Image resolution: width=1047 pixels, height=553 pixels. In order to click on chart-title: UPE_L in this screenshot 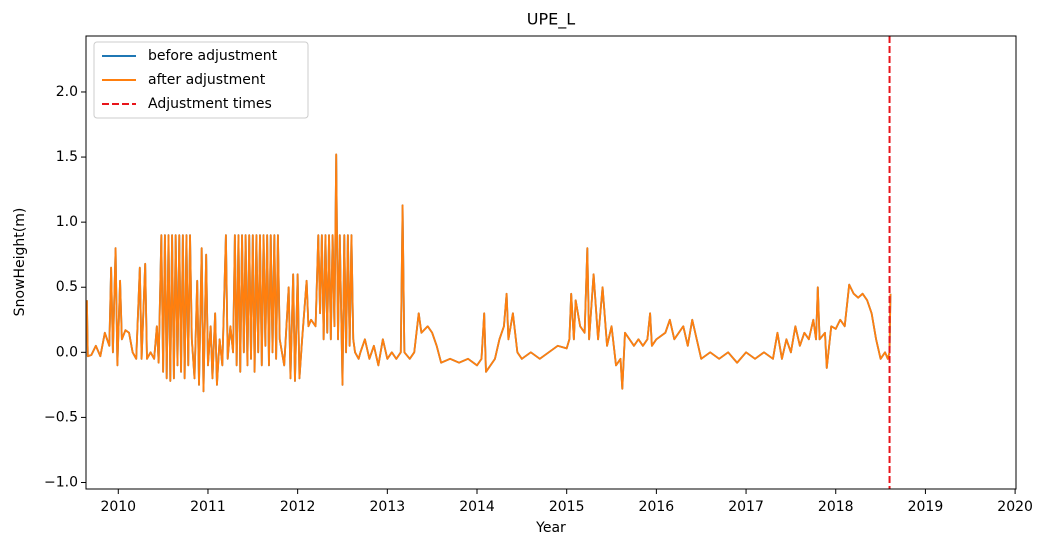, I will do `click(551, 20)`.